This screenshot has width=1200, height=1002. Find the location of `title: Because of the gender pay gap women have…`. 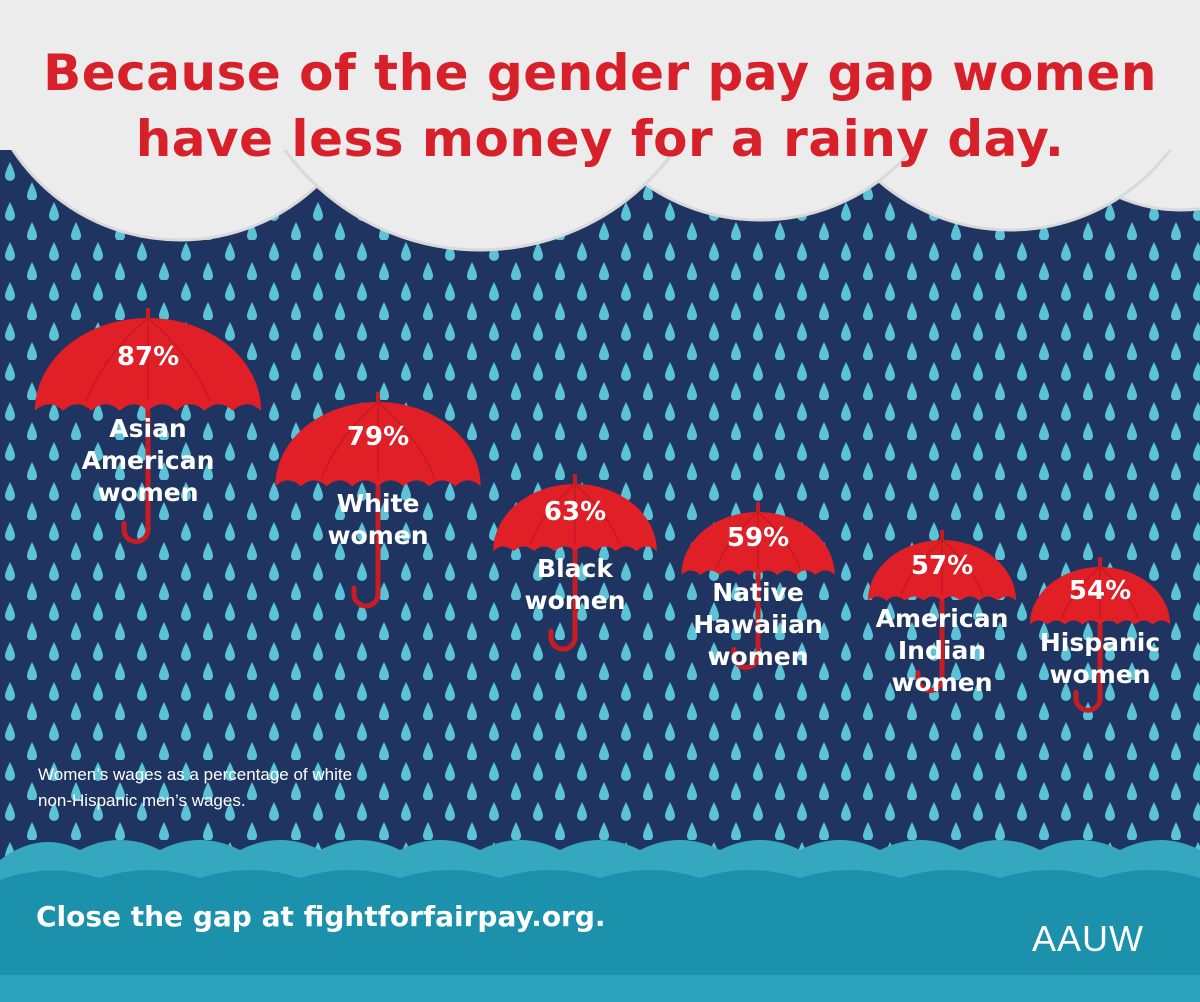

title: Because of the gender pay gap women have… is located at coordinates (600, 106).